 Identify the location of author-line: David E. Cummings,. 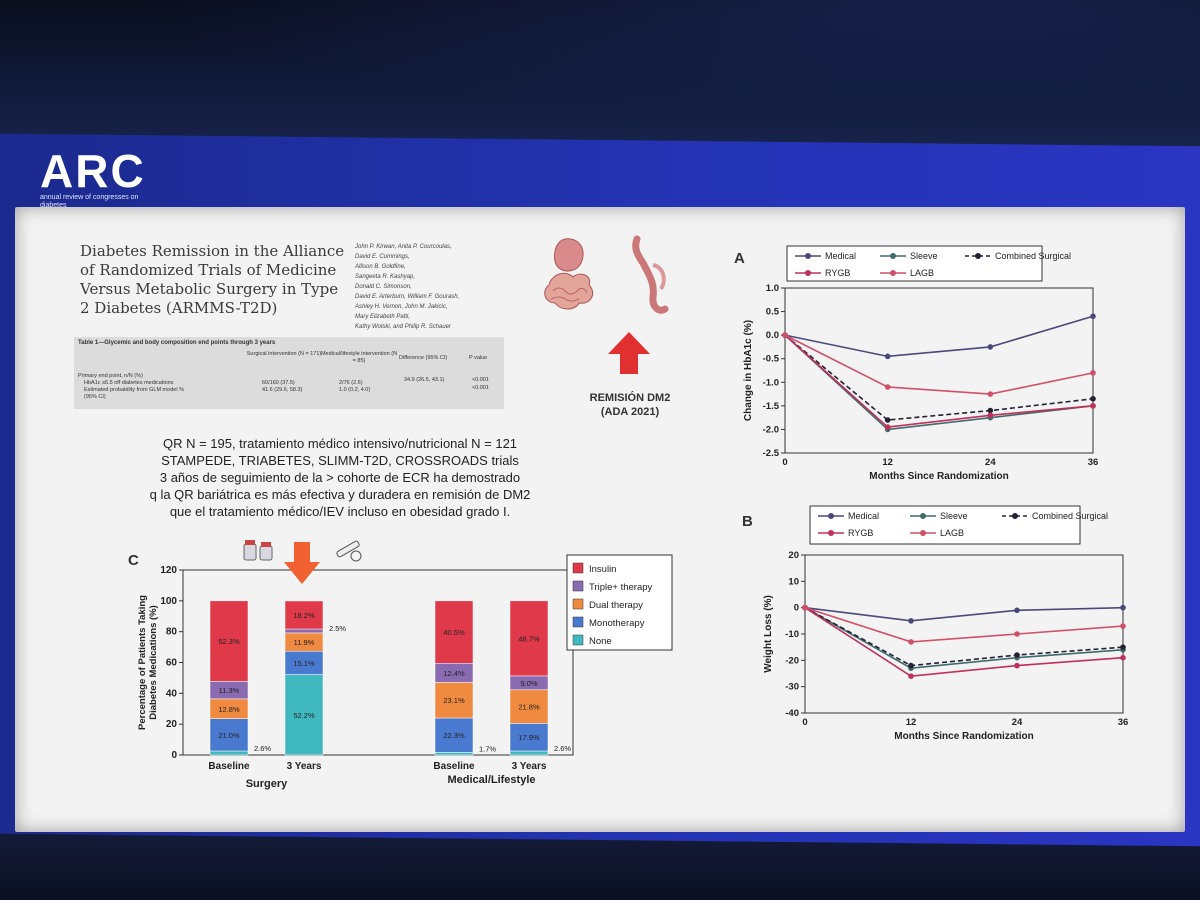
(382, 257).